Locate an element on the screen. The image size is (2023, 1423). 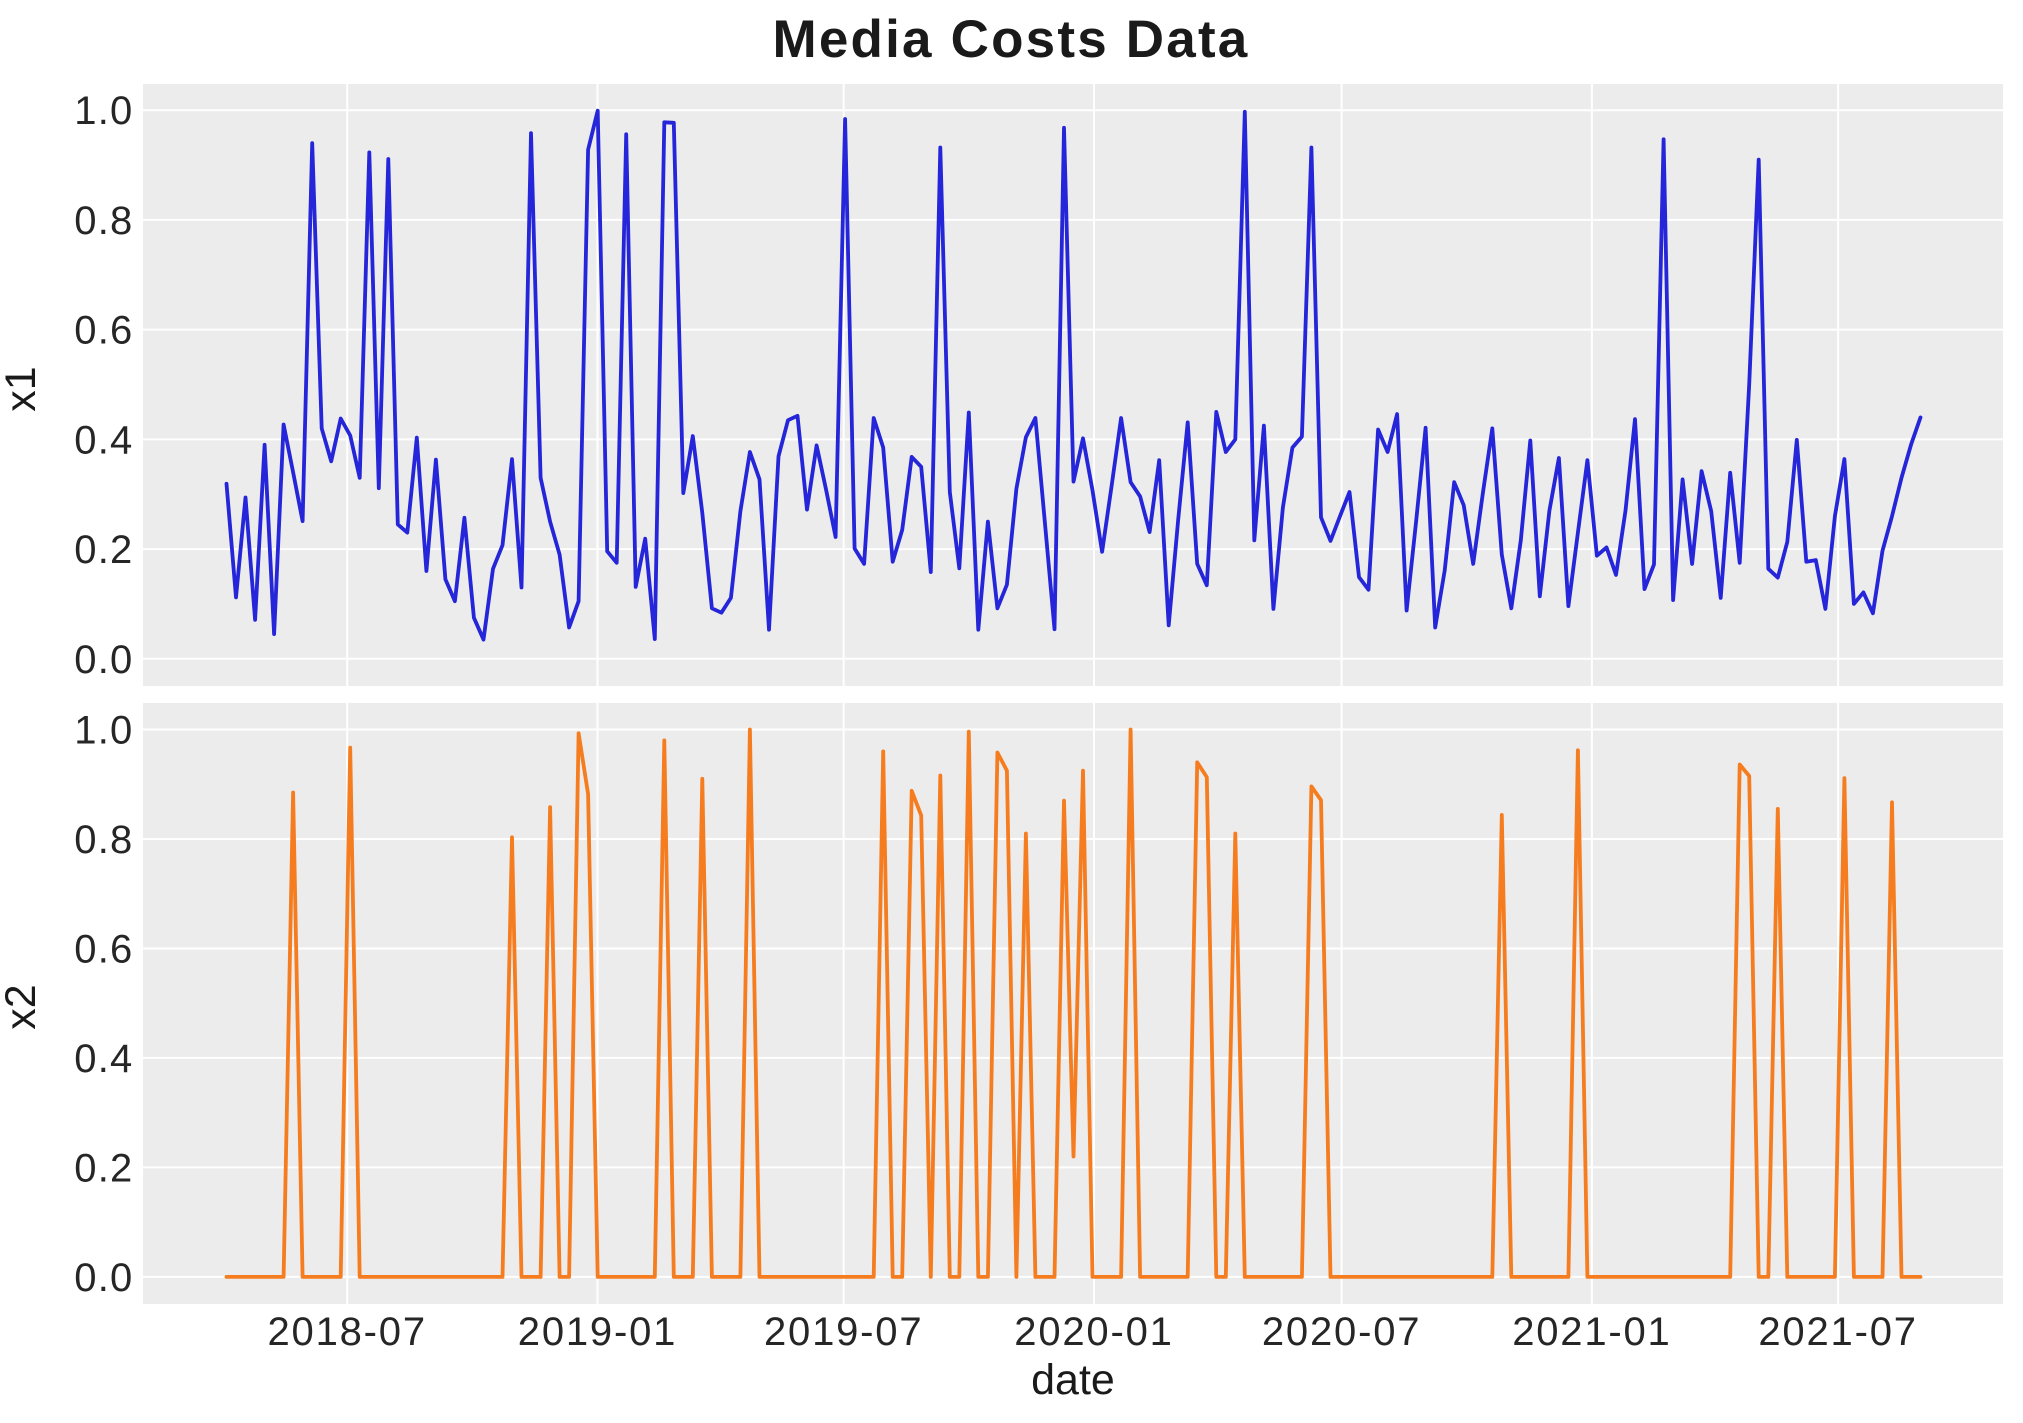
svg-text: 2019-07 is located at coordinates (843, 1332).